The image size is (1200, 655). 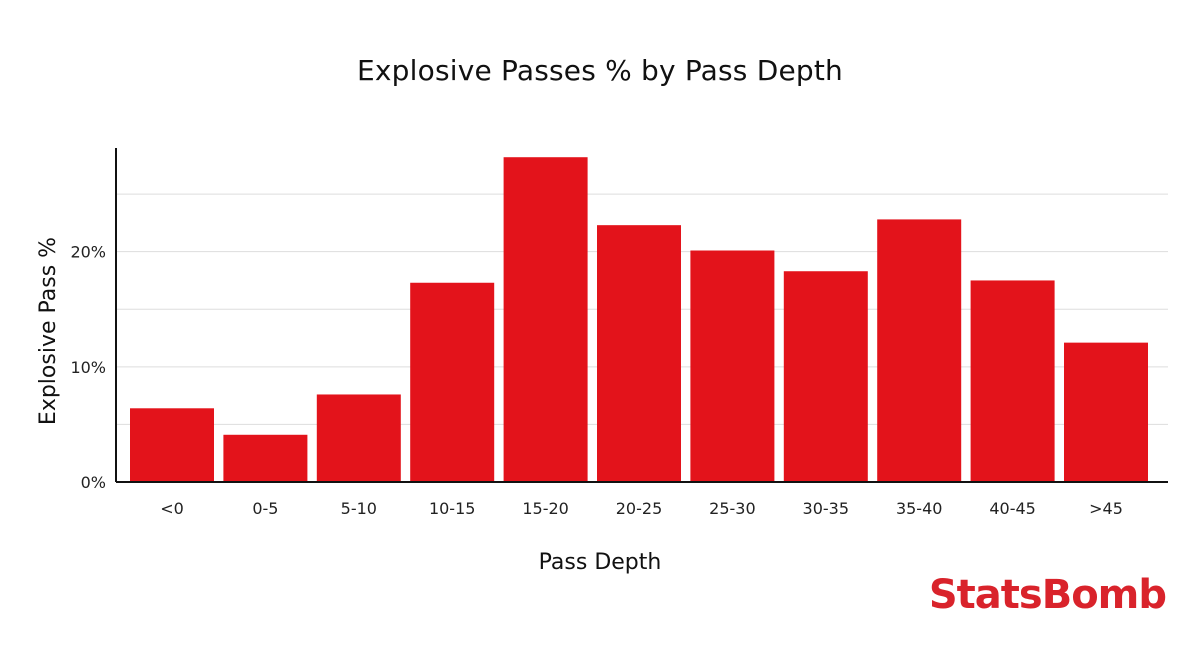 I want to click on x-tick-label: 10-15, so click(x=452, y=508).